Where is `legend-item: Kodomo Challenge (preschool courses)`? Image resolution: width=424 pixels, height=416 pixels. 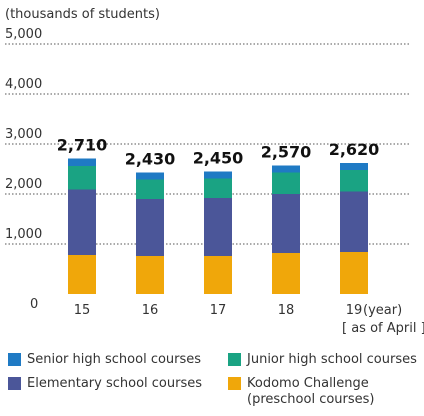 legend-item: Kodomo Challenge (preschool courses) is located at coordinates (324, 392).